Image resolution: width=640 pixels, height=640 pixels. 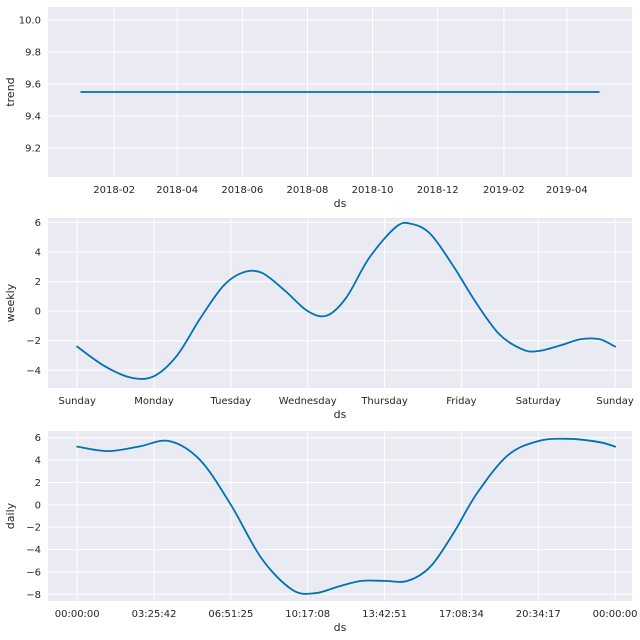 I want to click on x-tick-label: 2018-10, so click(x=373, y=190).